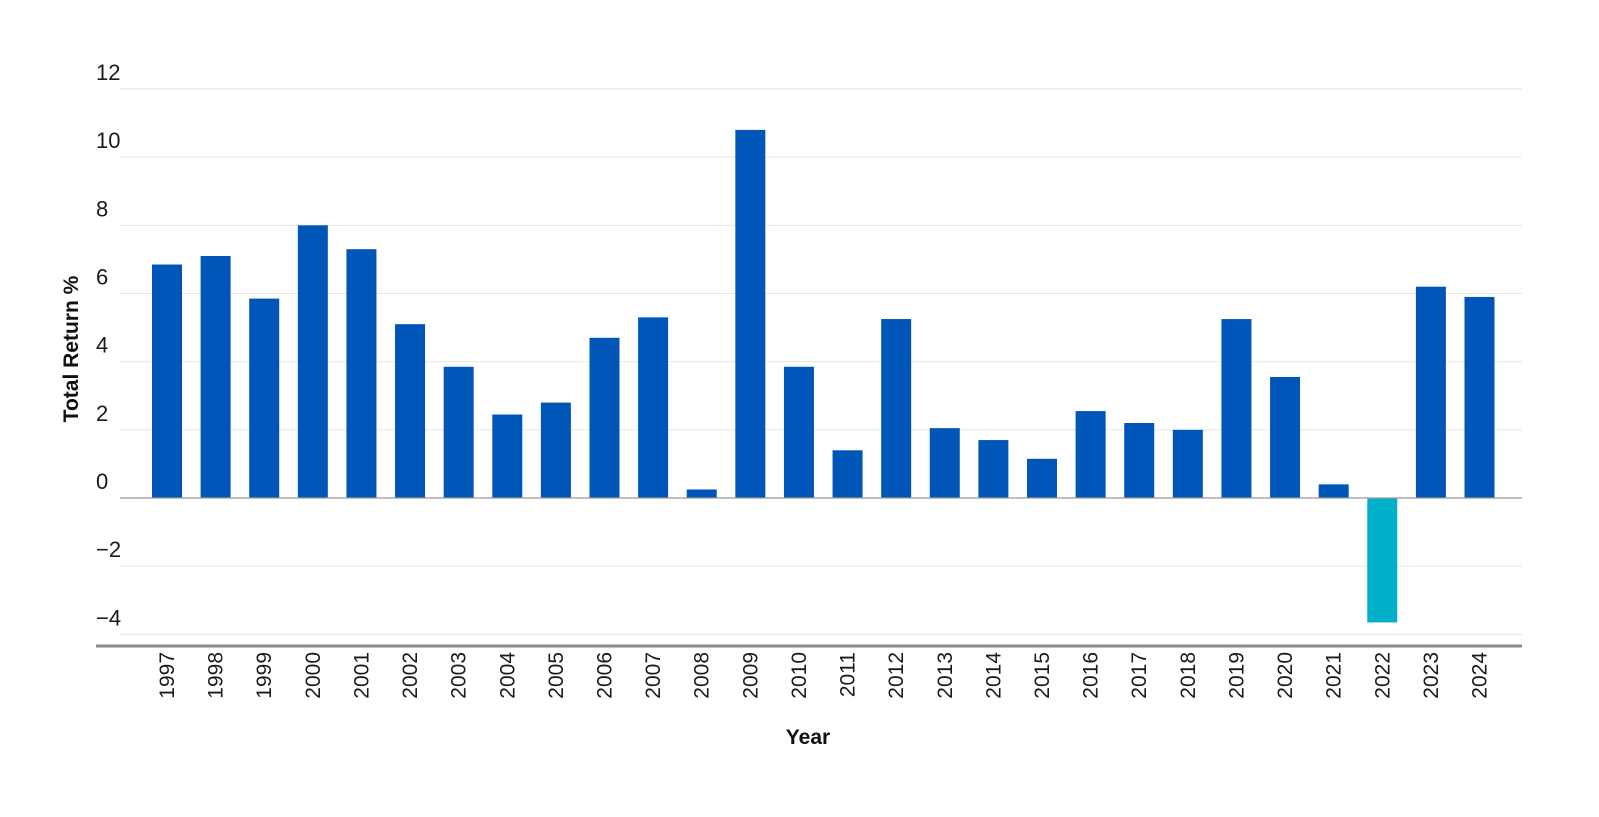 Image resolution: width=1599 pixels, height=817 pixels. What do you see at coordinates (361, 373) in the screenshot?
I see `bar-2001` at bounding box center [361, 373].